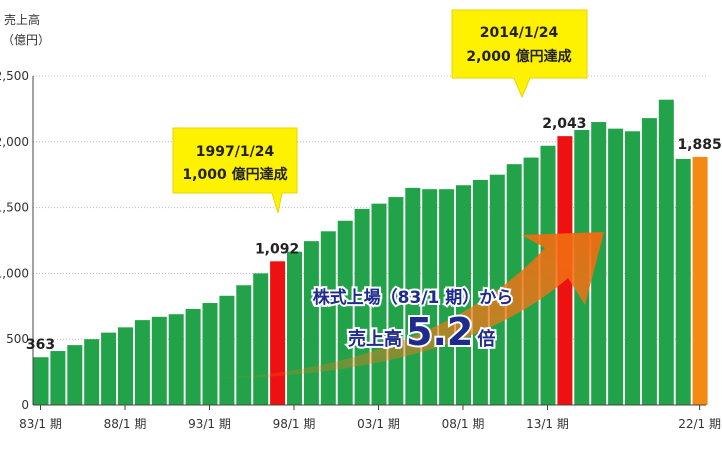 The width and height of the screenshot is (722, 457). I want to click on x-tick-label: 98/1 期, so click(294, 424).